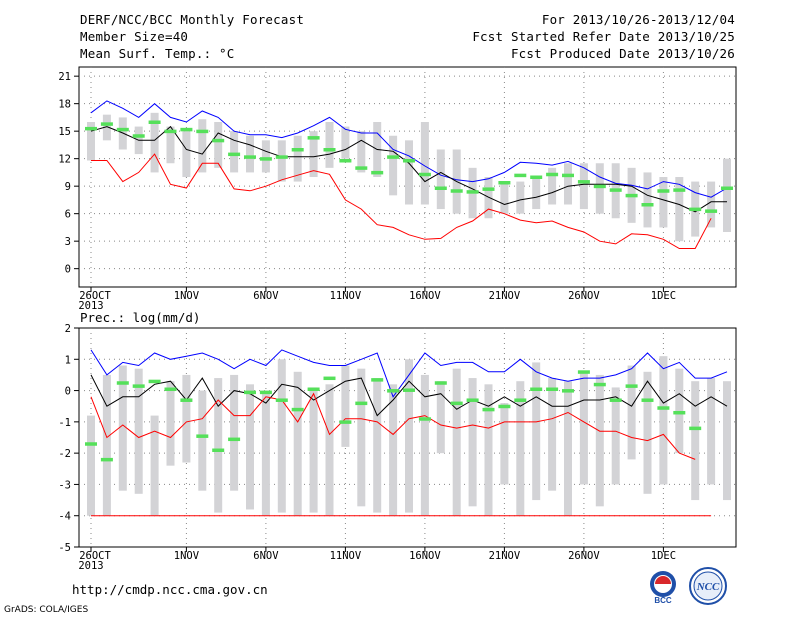 This screenshot has width=800, height=618. What do you see at coordinates (64, 160) in the screenshot?
I see `temp-y-tick-label: 12` at bounding box center [64, 160].